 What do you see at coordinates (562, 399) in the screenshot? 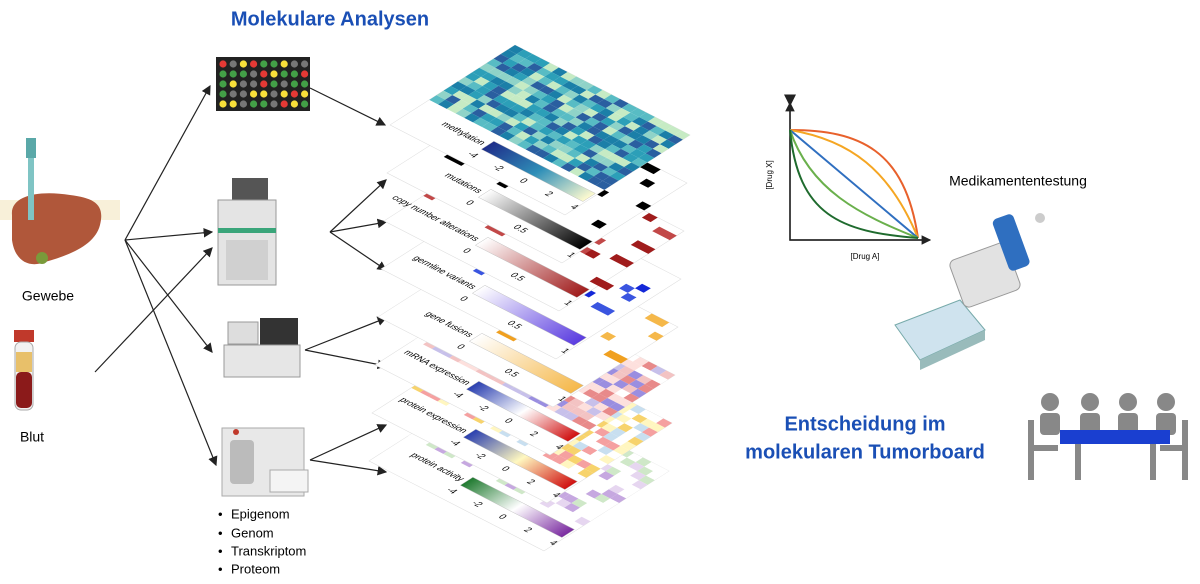
I see `colorbar-tick-label: 1` at bounding box center [562, 399].